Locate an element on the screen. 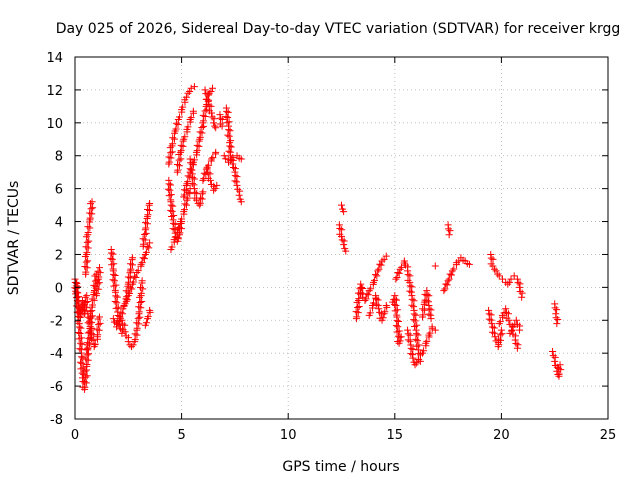 The width and height of the screenshot is (640, 480). y-tick-label: -6 is located at coordinates (56, 387).